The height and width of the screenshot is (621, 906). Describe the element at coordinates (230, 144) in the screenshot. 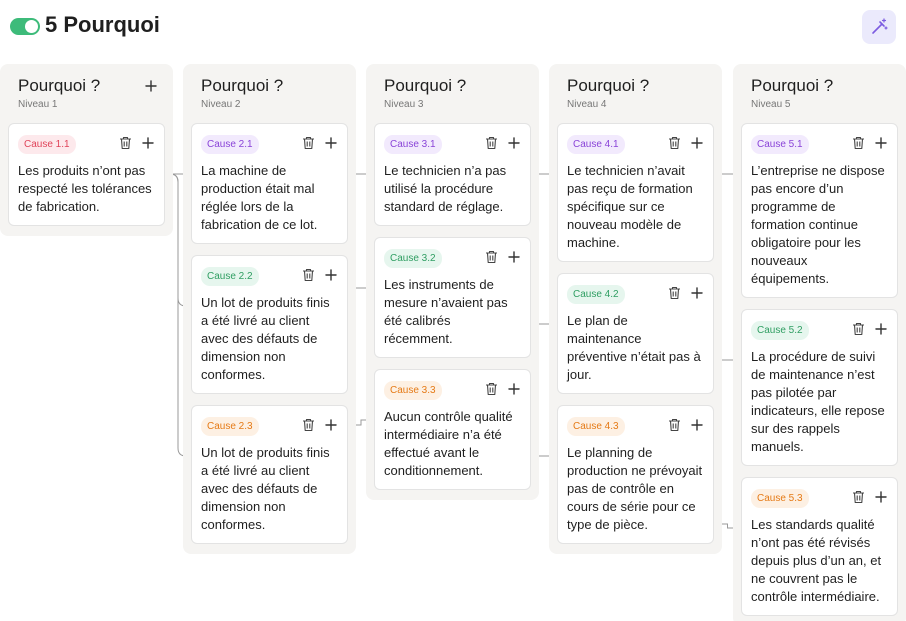

I see `cause-tag: Cause 2.1` at that location.